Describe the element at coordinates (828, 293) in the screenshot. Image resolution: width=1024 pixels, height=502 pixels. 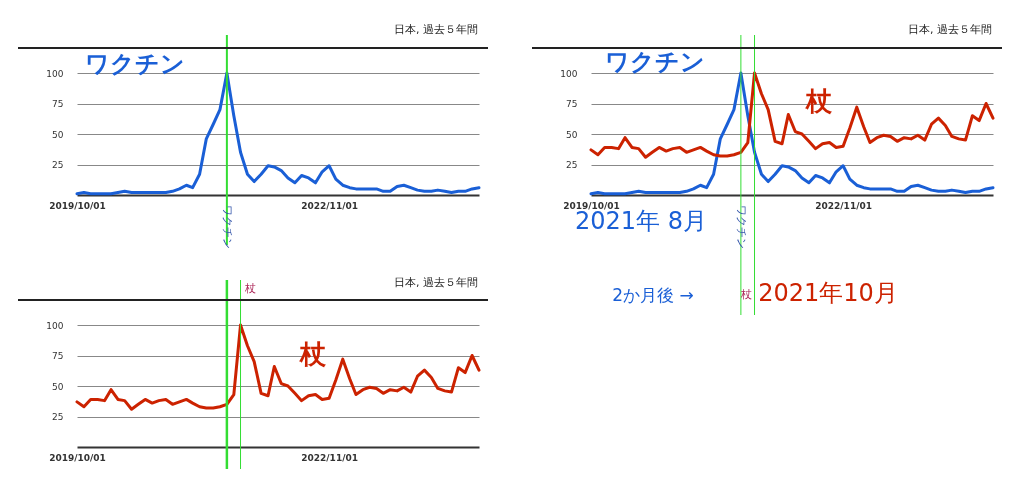
I see `text: 2021年10月` at that location.